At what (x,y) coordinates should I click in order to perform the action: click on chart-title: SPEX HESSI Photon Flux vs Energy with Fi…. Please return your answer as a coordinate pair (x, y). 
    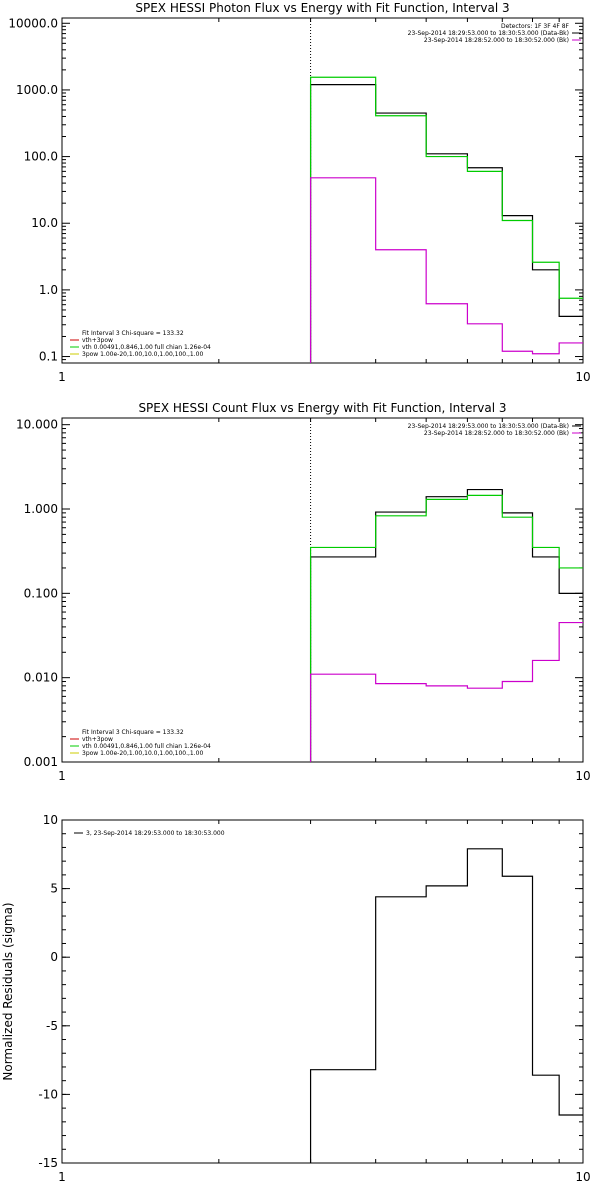
    Looking at the image, I should click on (322, 8).